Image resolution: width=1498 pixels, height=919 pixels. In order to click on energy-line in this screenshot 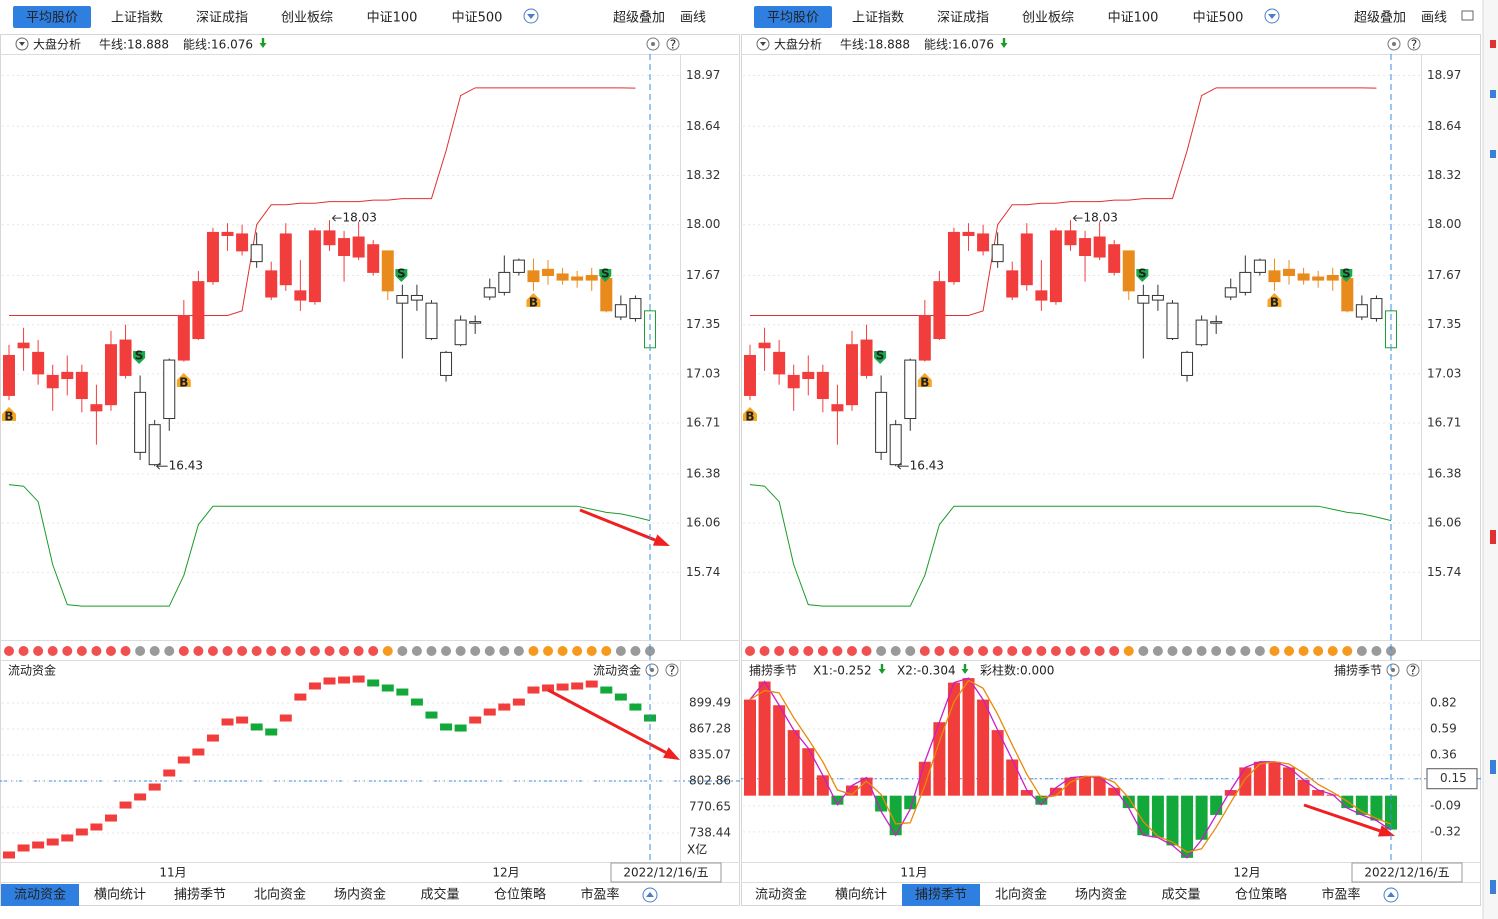, I will do `click(329, 545)`.